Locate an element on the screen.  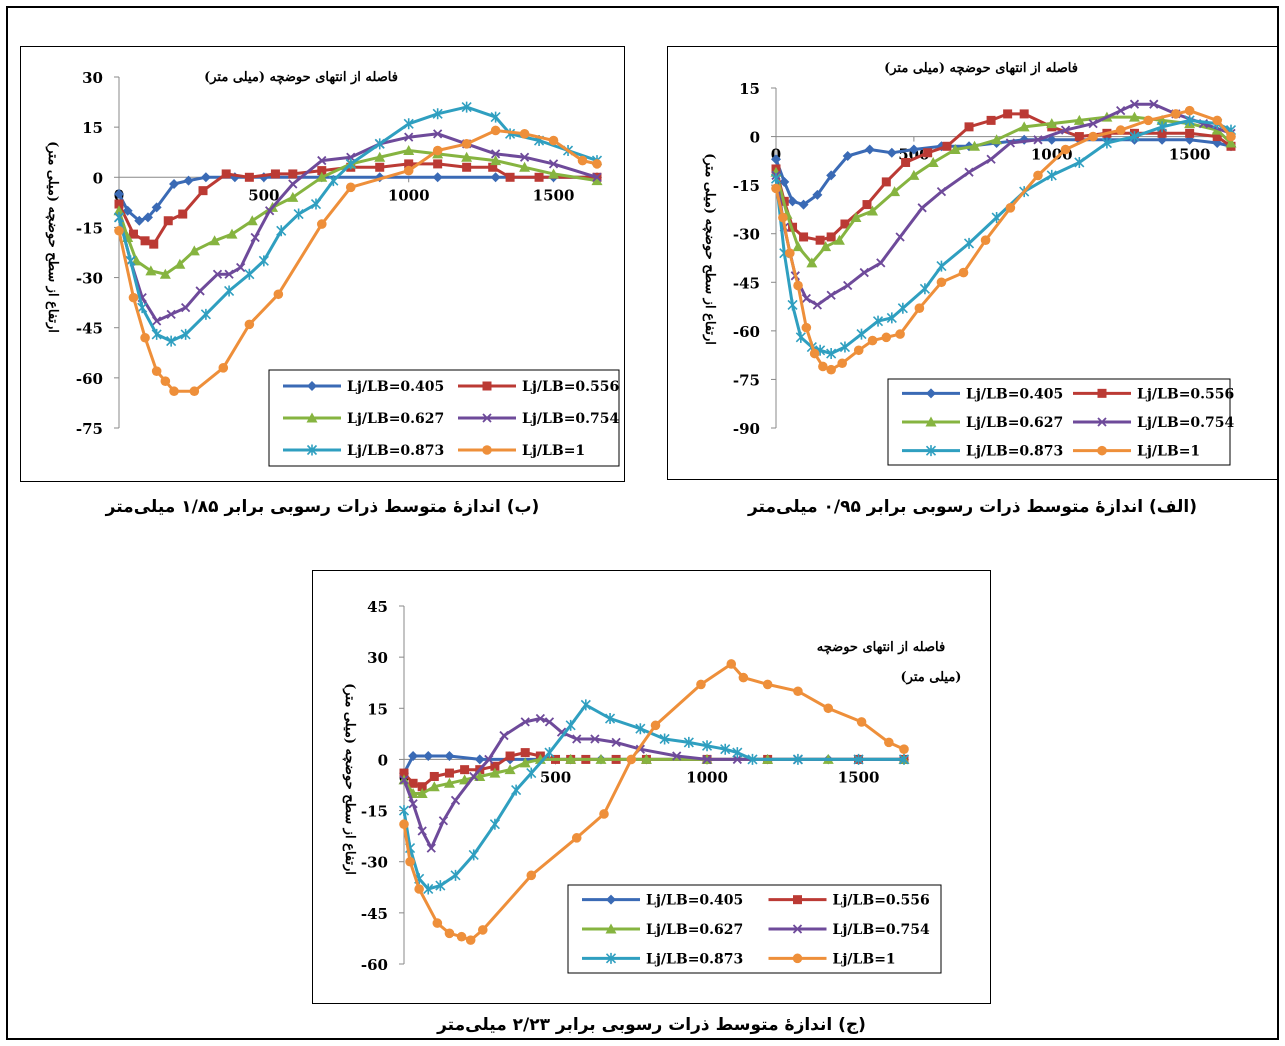
y-tick-label: 30 is located at coordinates (92, 78).